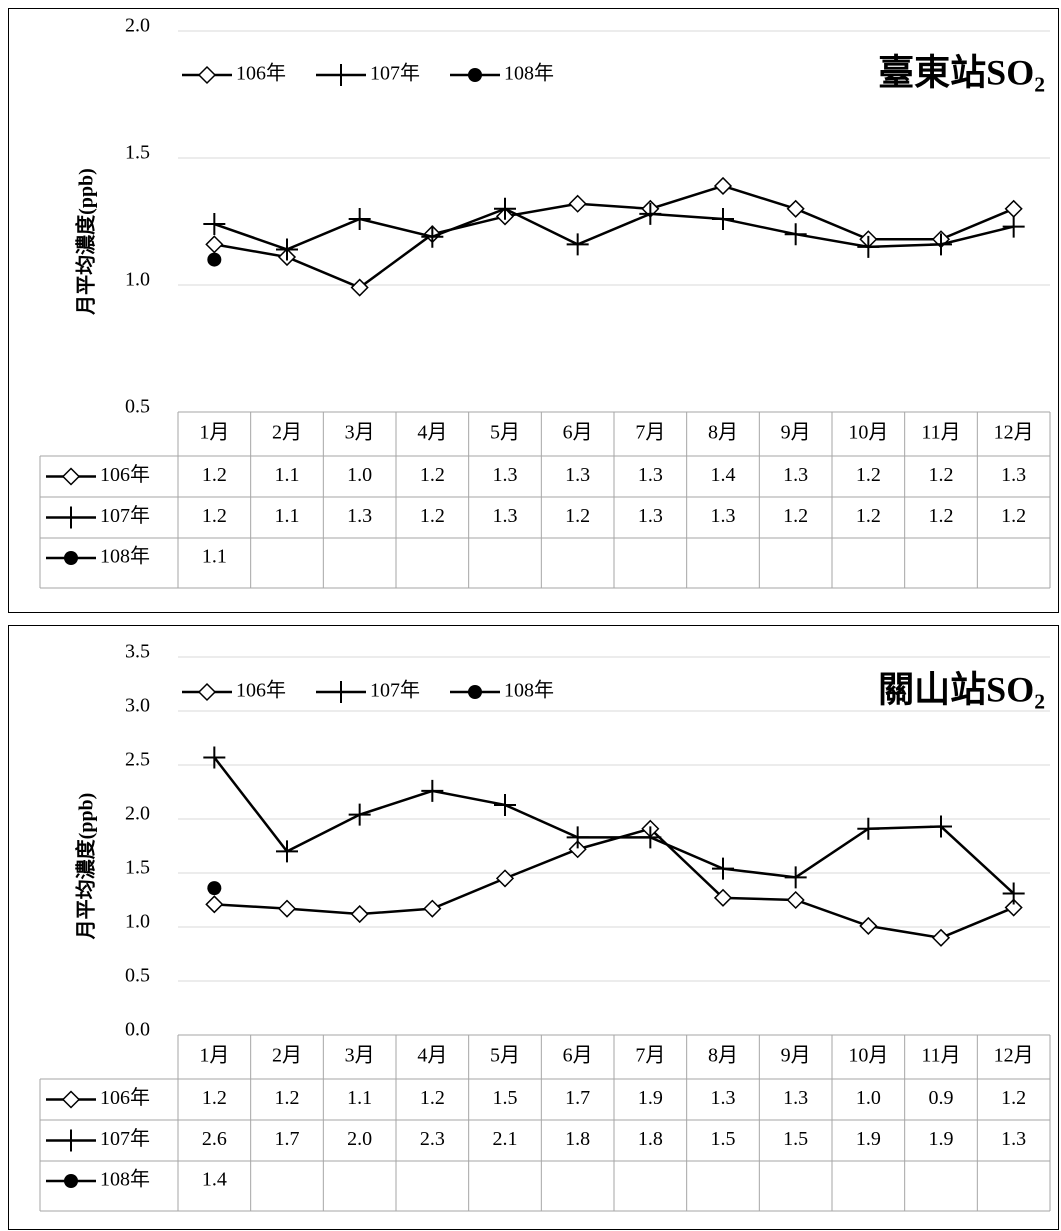 The width and height of the screenshot is (1061, 1231). I want to click on y-tick-label: 3.0, so click(137, 706).